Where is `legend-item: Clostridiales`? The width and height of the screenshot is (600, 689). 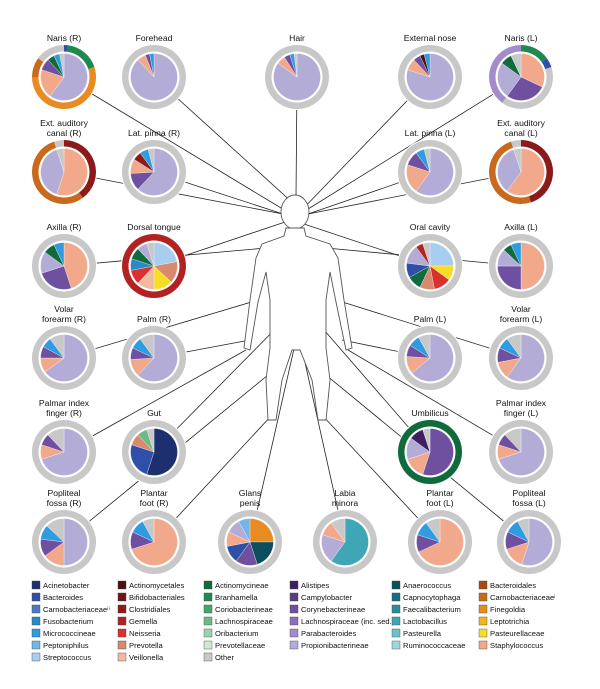 legend-item: Clostridiales is located at coordinates (144, 609).